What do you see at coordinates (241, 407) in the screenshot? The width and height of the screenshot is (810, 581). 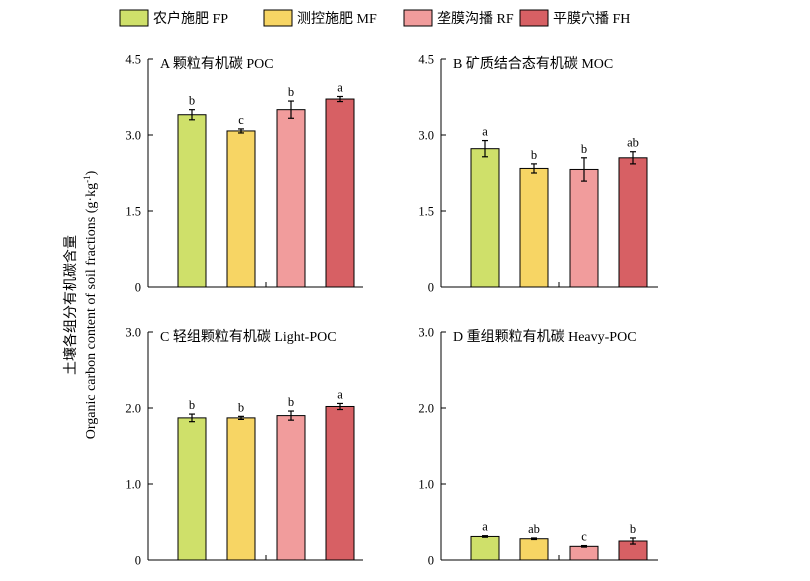 I see `panel-C-sig-letter-2: b` at bounding box center [241, 407].